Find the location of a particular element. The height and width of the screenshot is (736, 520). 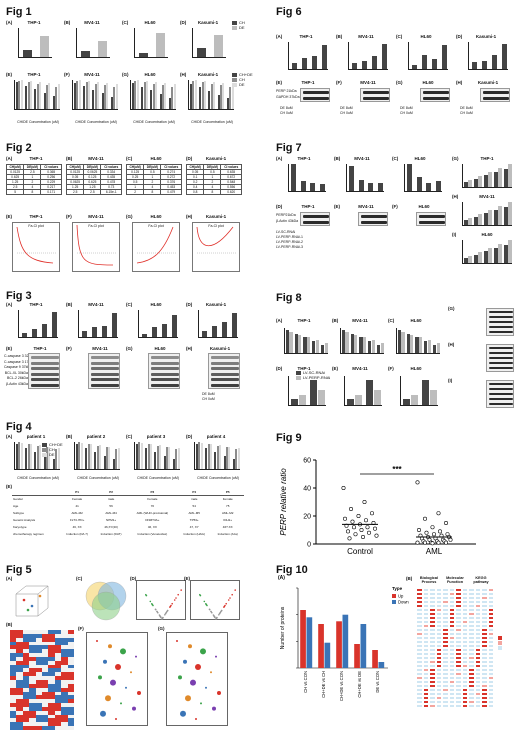

fig10-heatmap-header: KEGG pathway is located at coordinates (481, 580).